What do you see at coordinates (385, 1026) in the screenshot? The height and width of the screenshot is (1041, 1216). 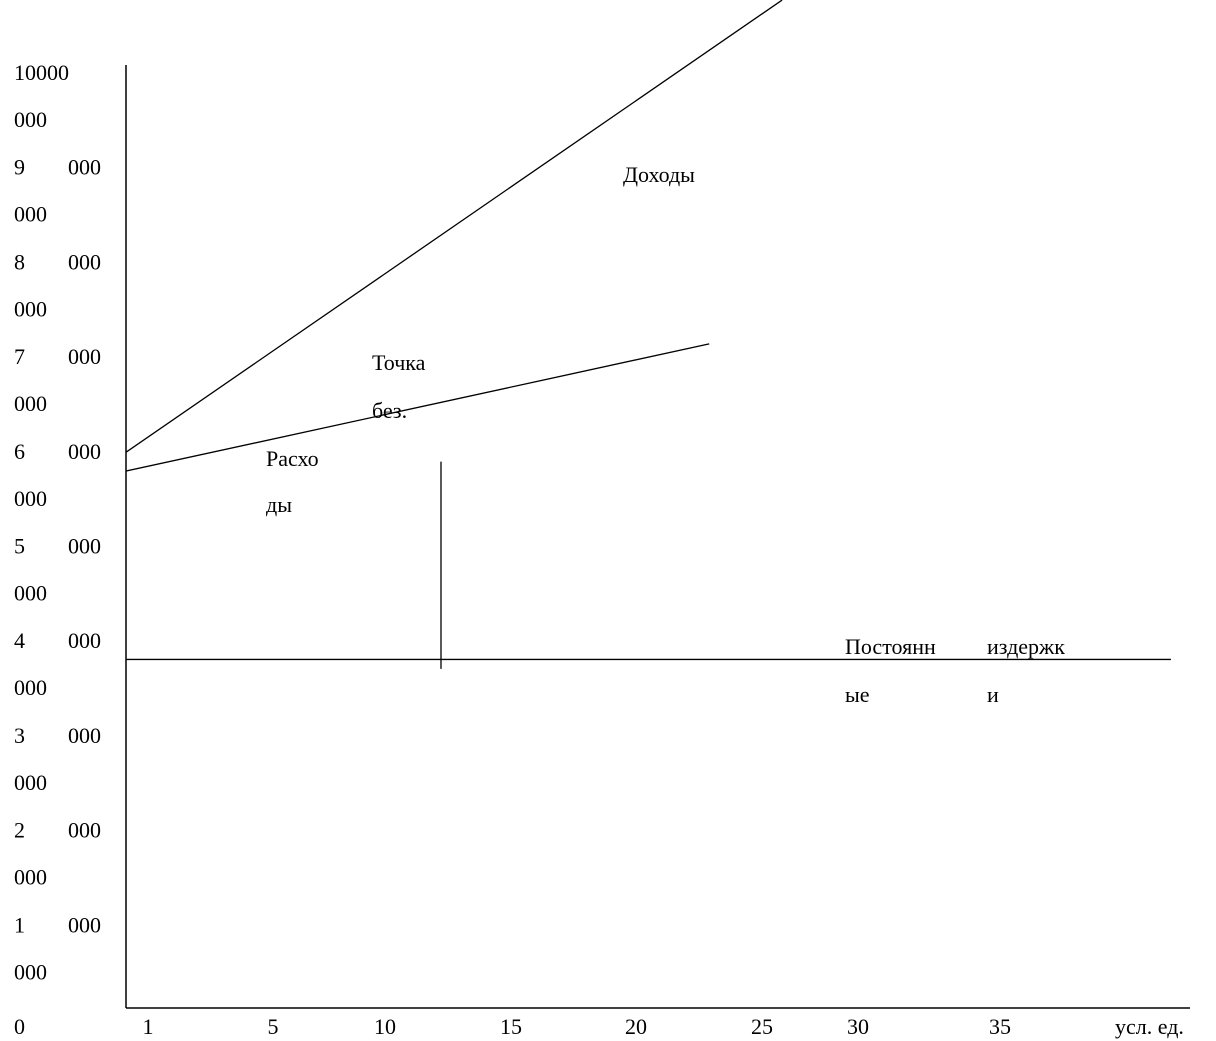 I see `x-tick-label: 10` at bounding box center [385, 1026].